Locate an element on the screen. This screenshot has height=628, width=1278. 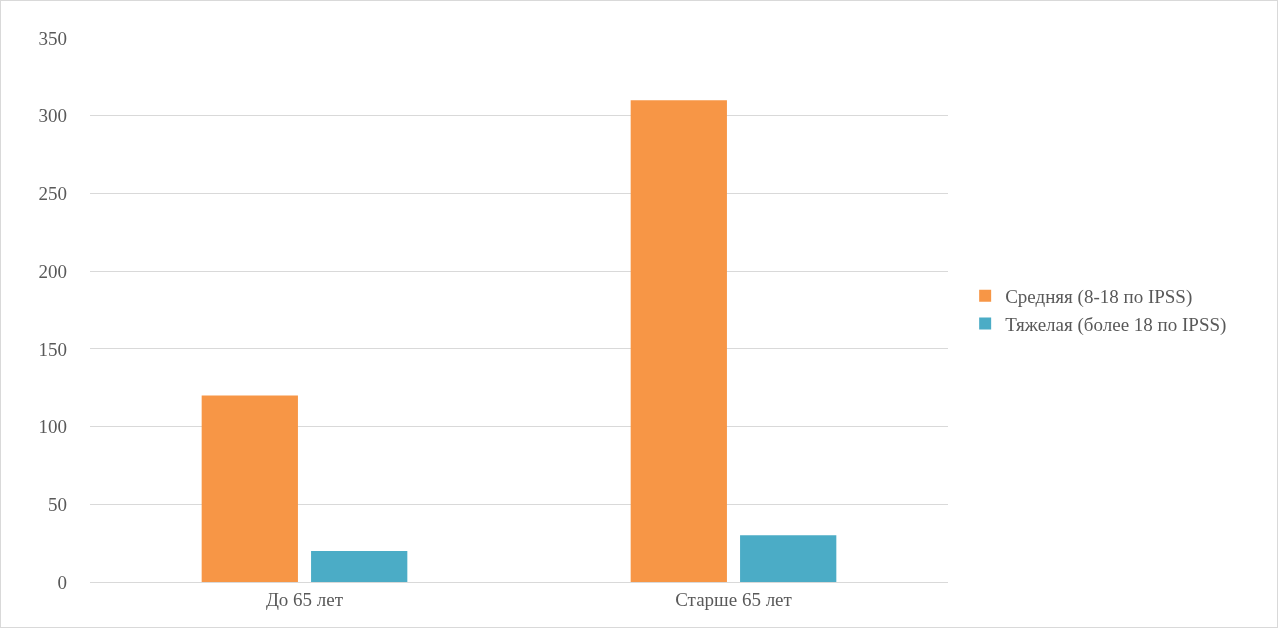
legend-label: Тяжелая (более 18 по IPSS) is located at coordinates (1116, 324).